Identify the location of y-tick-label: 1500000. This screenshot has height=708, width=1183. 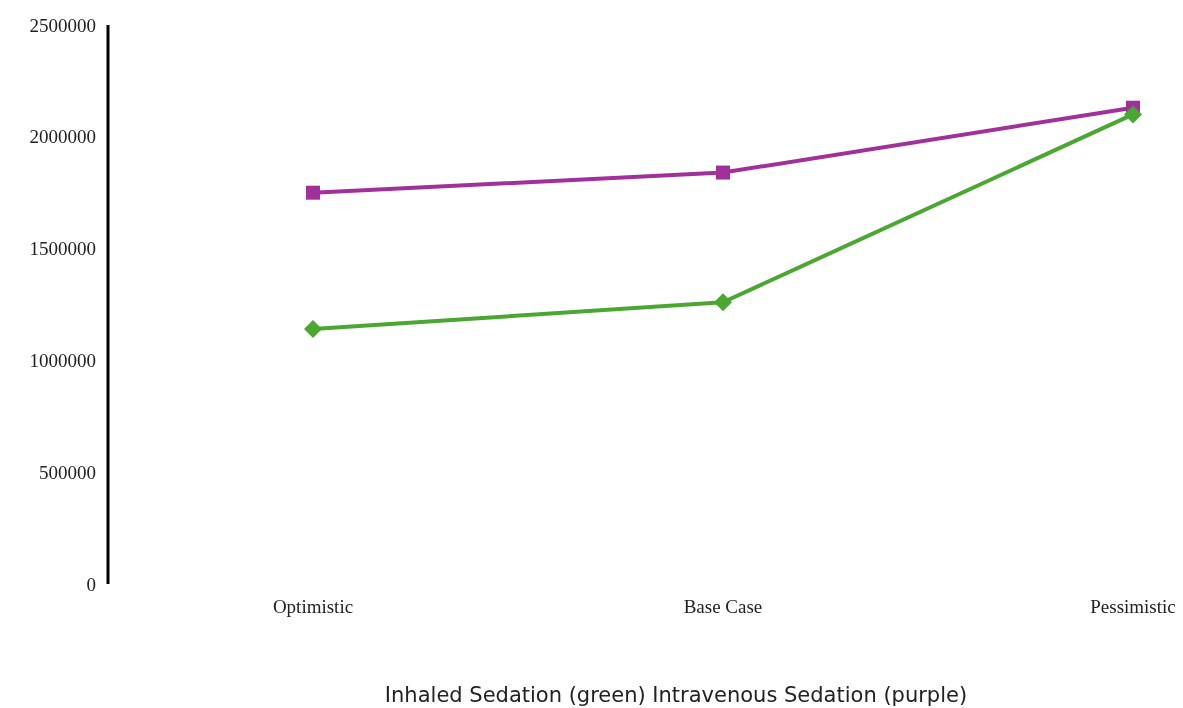
(62, 249).